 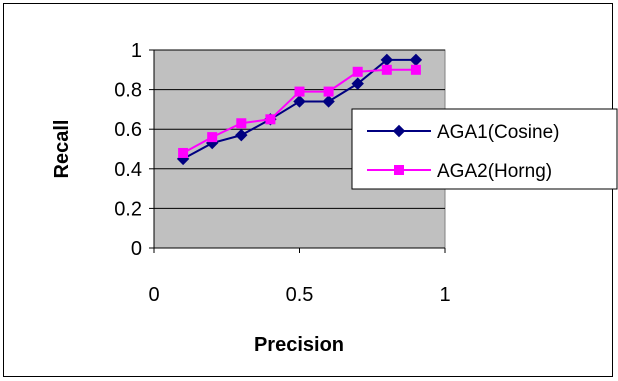 I want to click on legend: AGA1(Cosine) AGA2(Horng), so click(x=484, y=149).